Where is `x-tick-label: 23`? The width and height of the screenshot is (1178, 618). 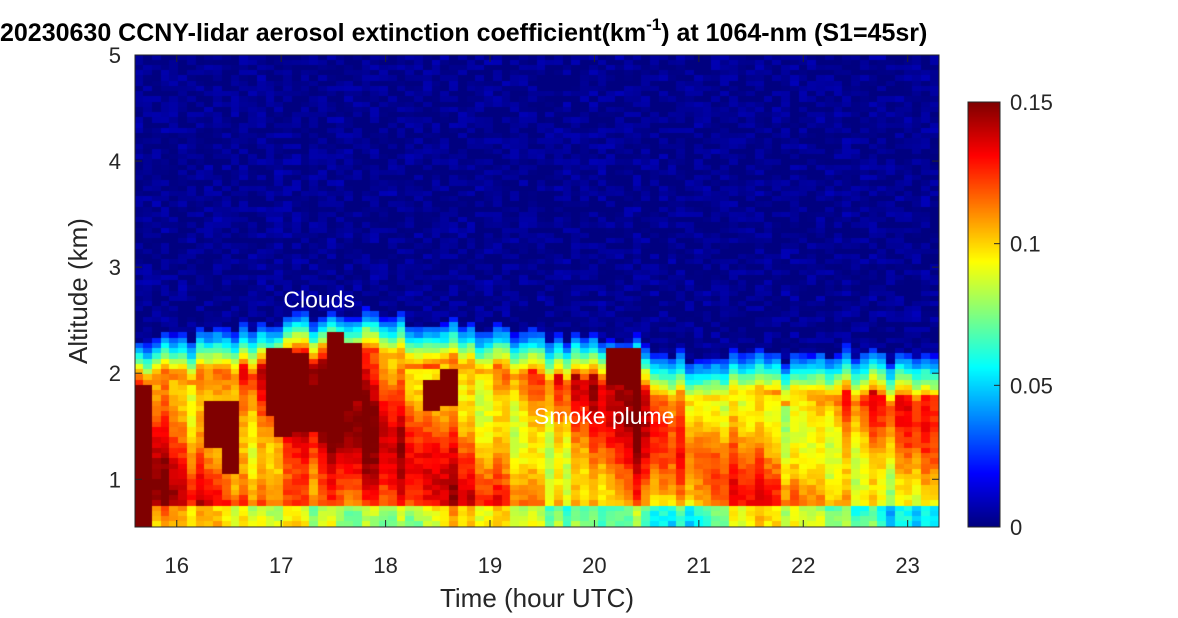
x-tick-label: 23 is located at coordinates (907, 565).